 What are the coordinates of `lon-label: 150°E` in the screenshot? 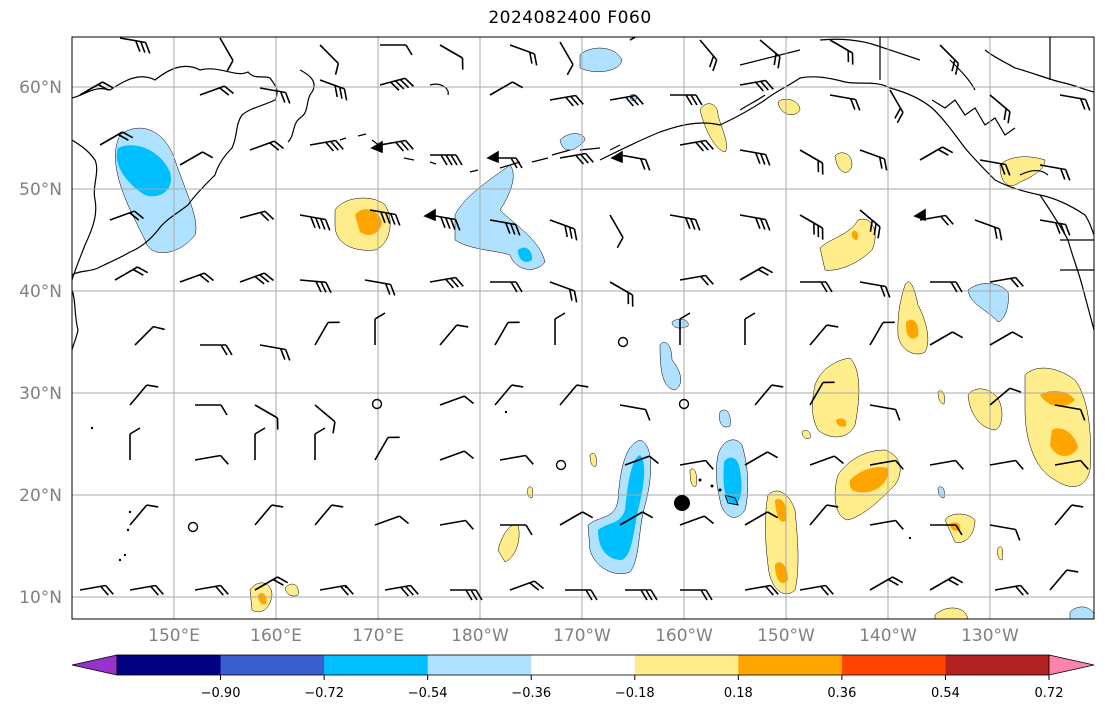 It's located at (174, 636).